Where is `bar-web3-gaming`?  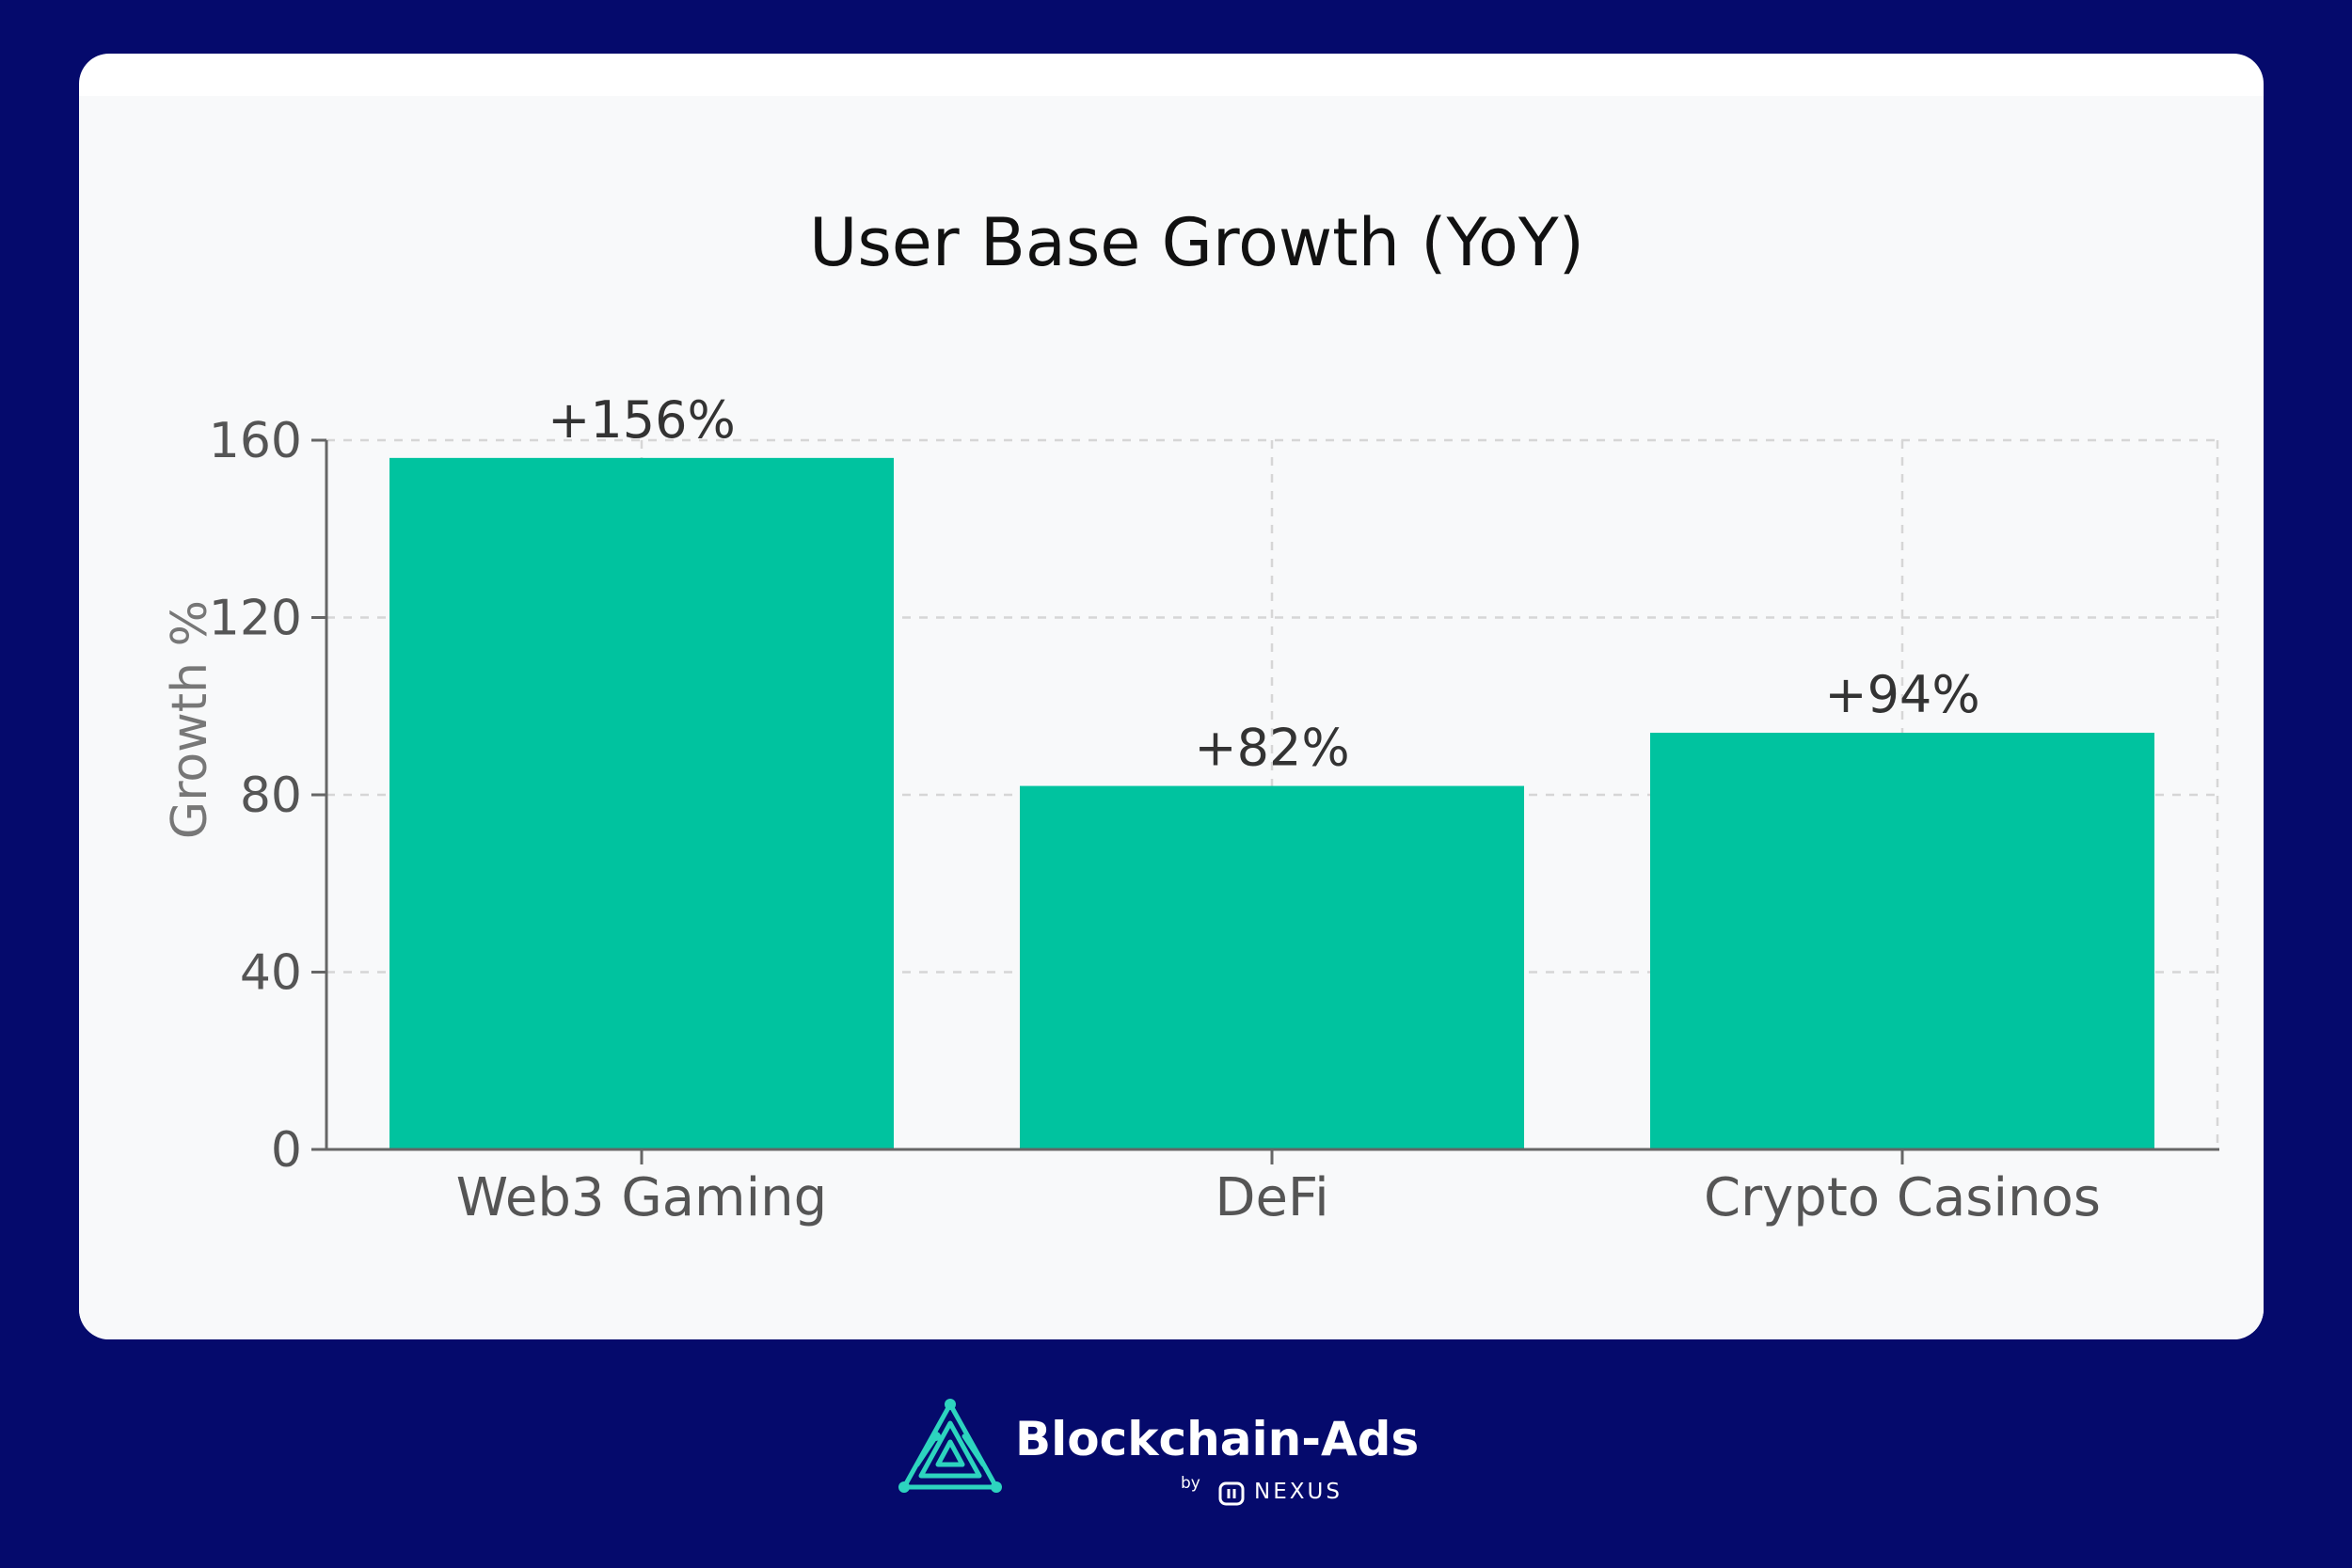
bar-web3-gaming is located at coordinates (641, 803).